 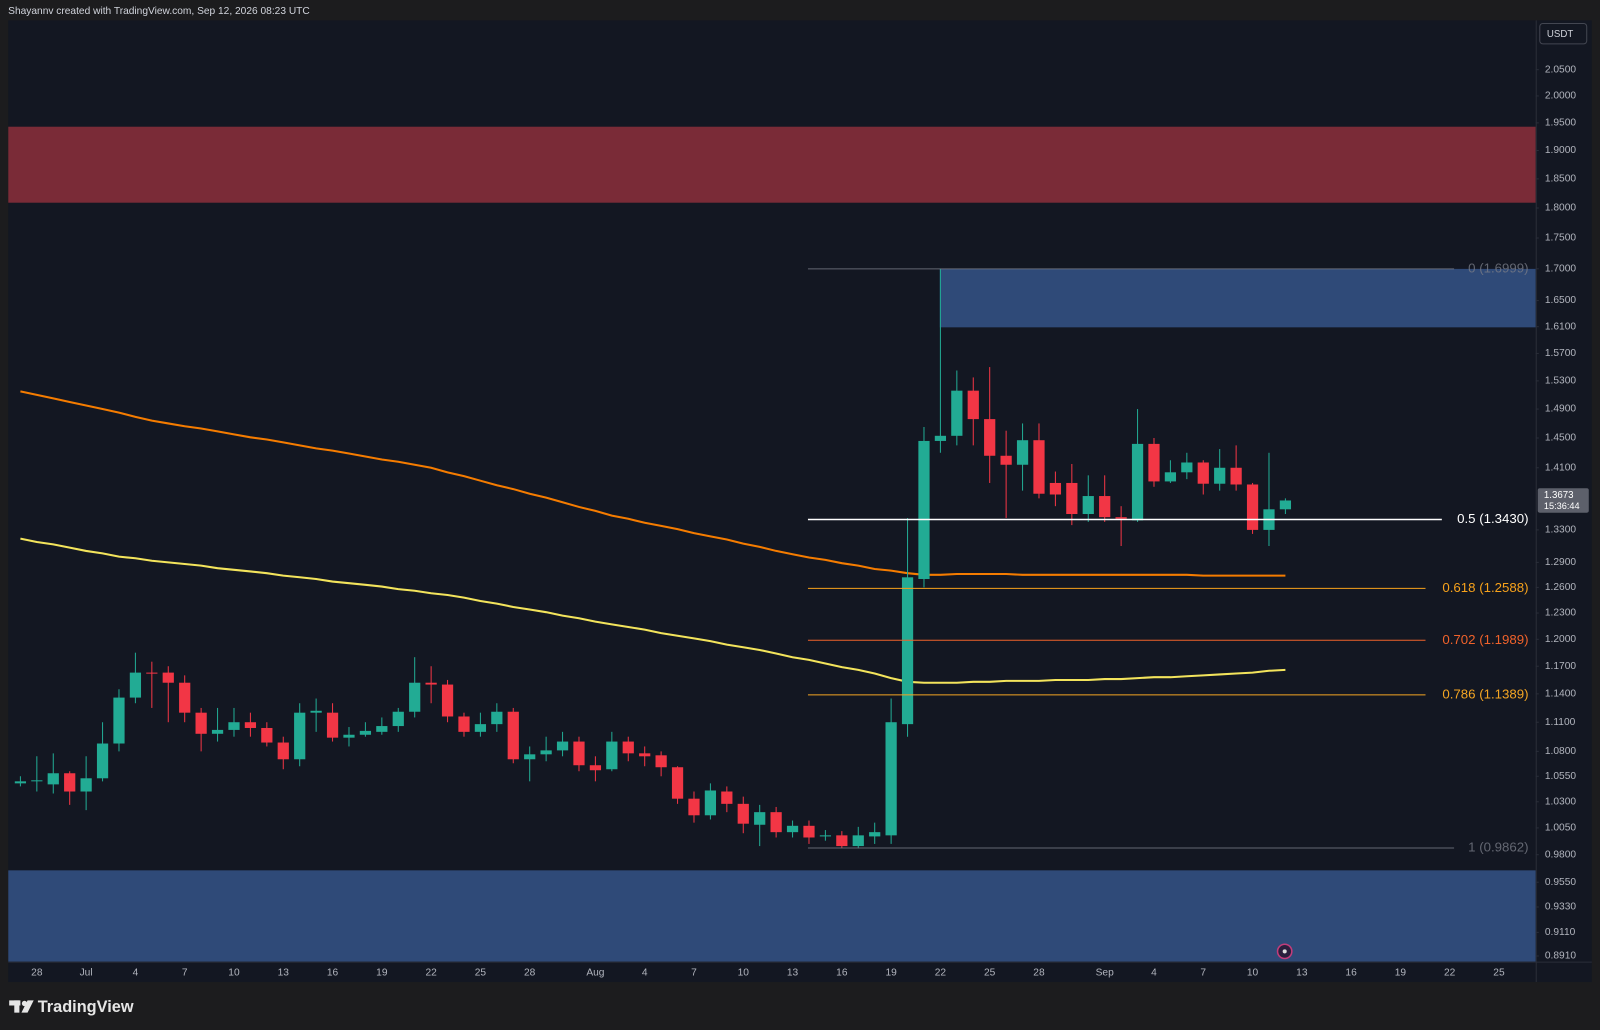 I want to click on price-tag-label: 1.3673, so click(x=1559, y=495).